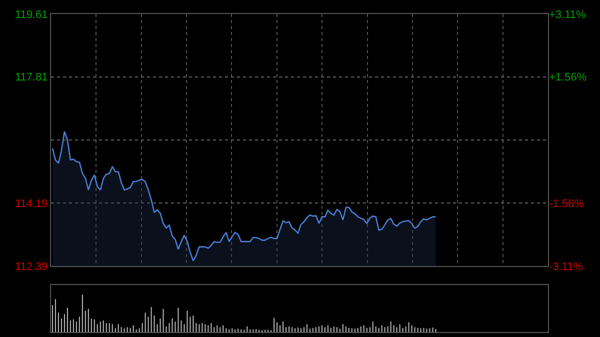 The height and width of the screenshot is (337, 600). Describe the element at coordinates (31, 14) in the screenshot. I see `y-tick-label: 119.61` at that location.